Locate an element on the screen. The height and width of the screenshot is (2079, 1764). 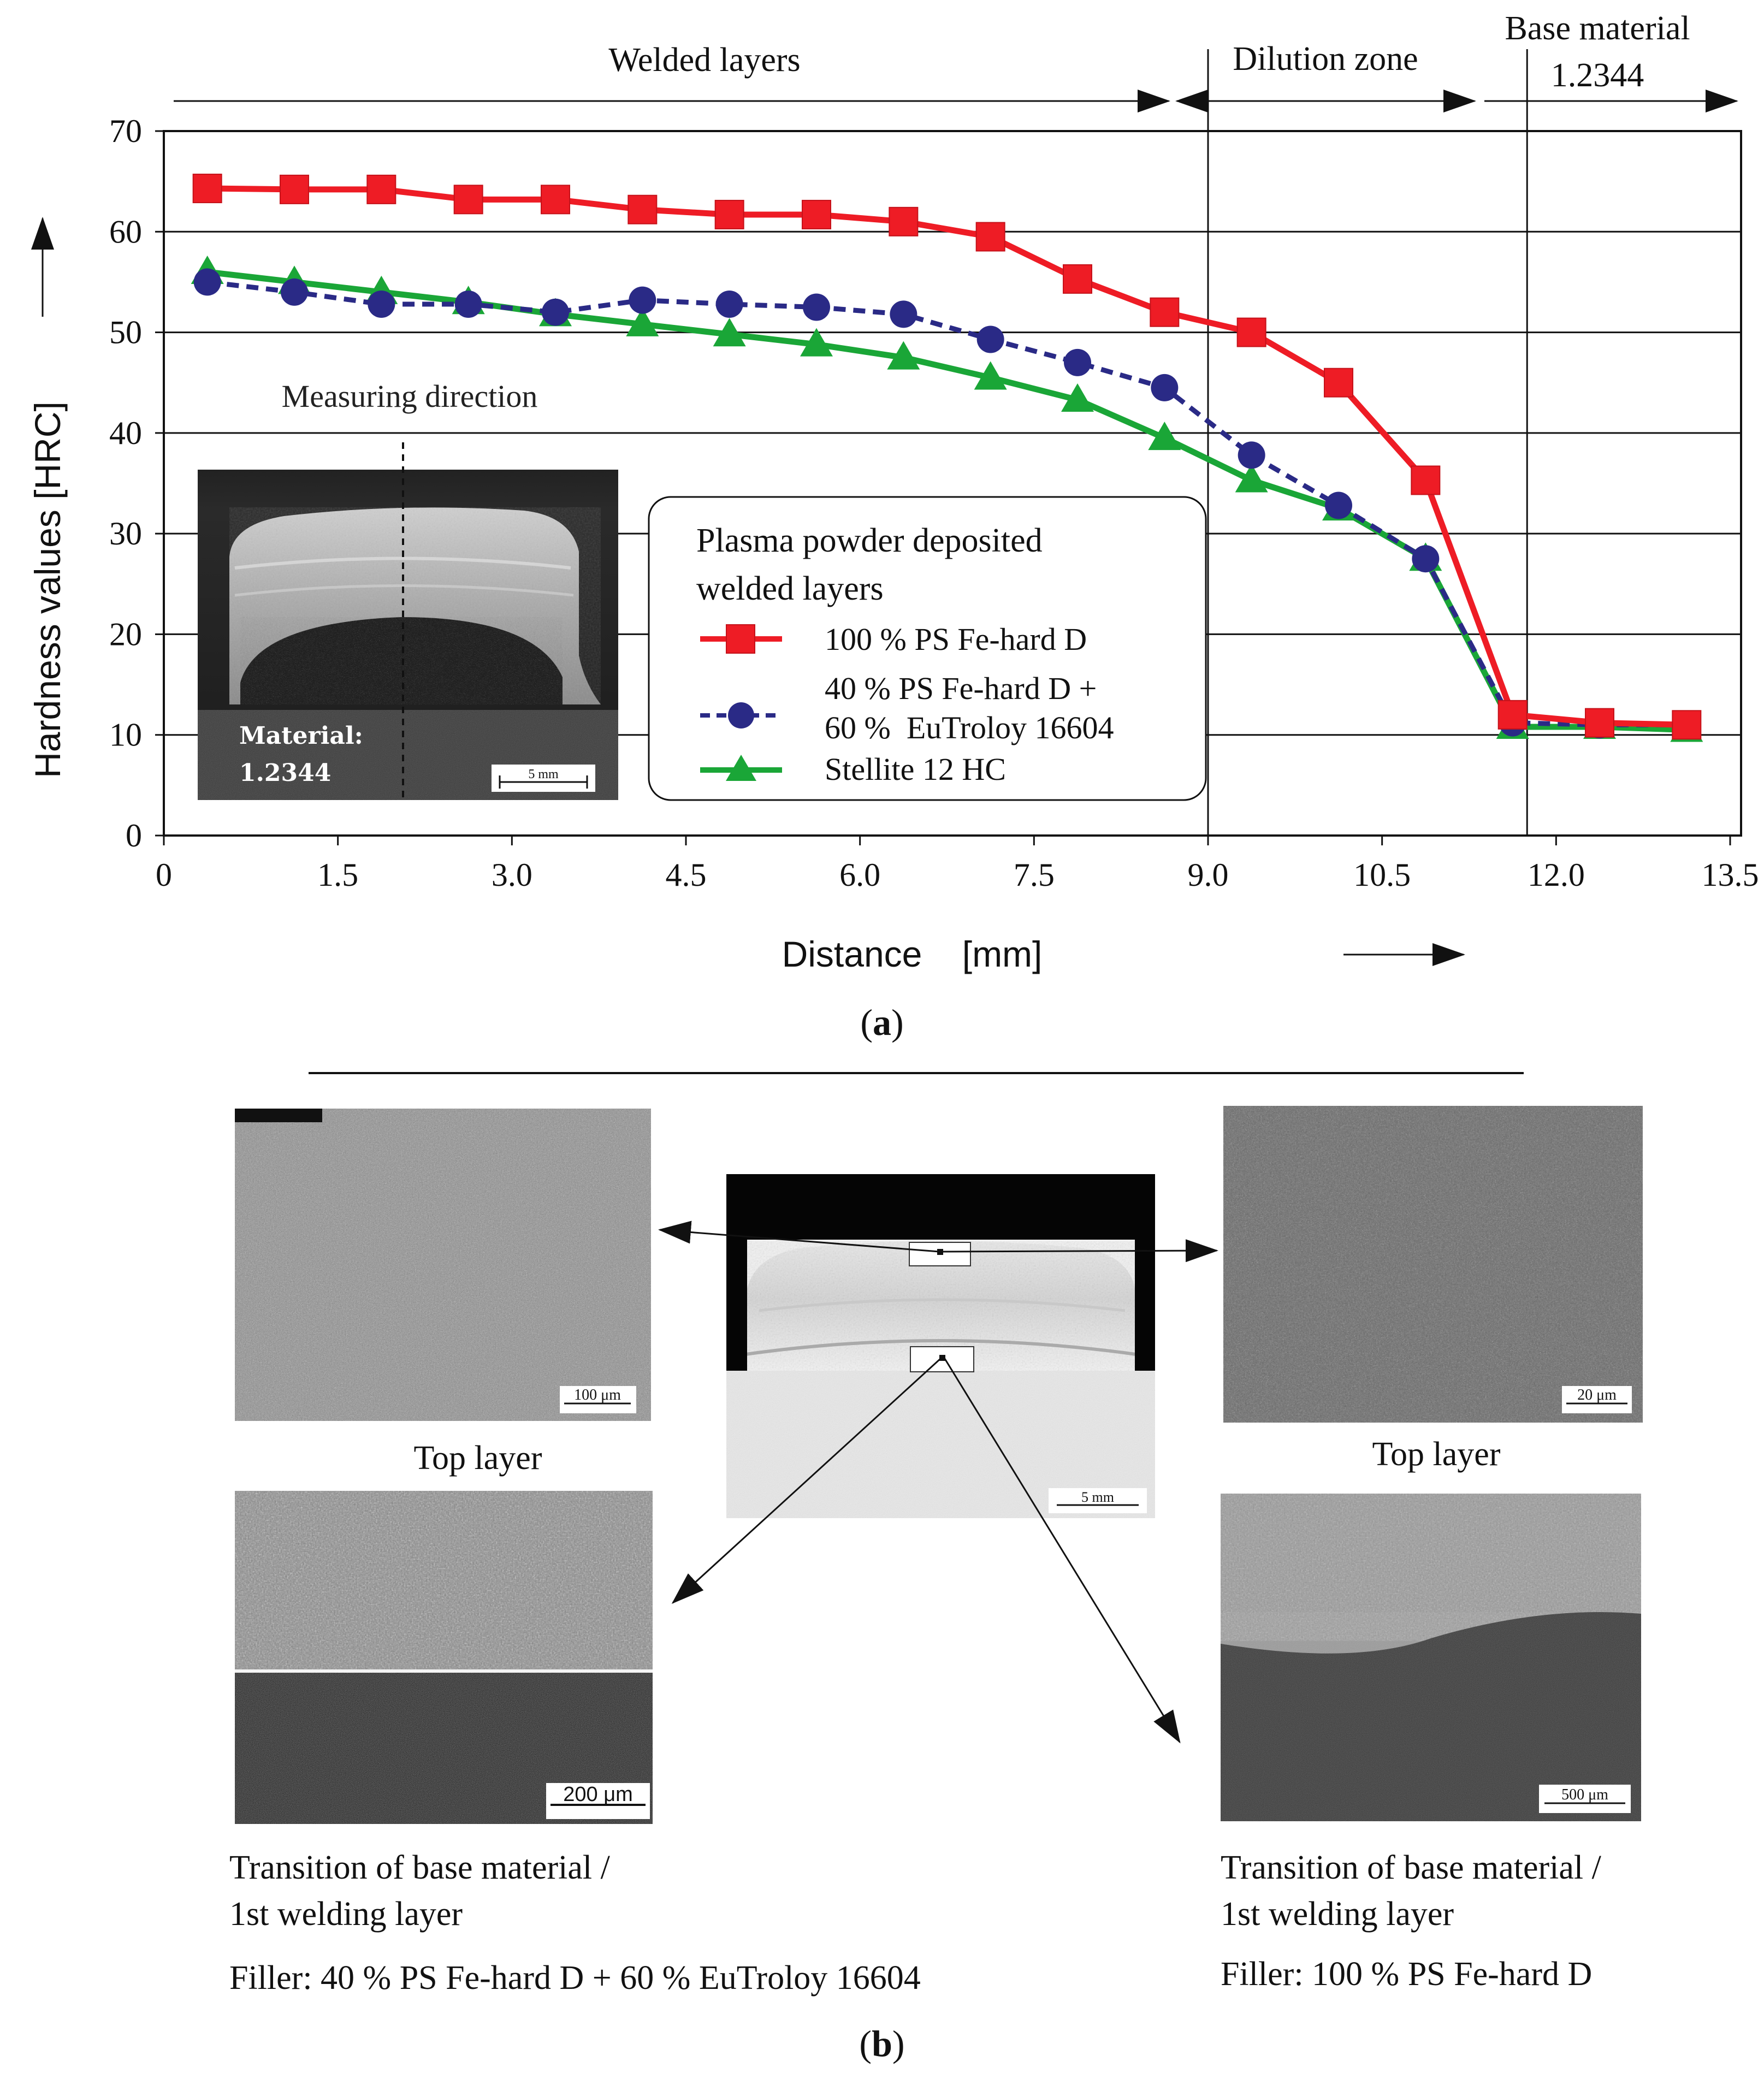
micrograph-bottom-left: 200 μm is located at coordinates (444, 1658).